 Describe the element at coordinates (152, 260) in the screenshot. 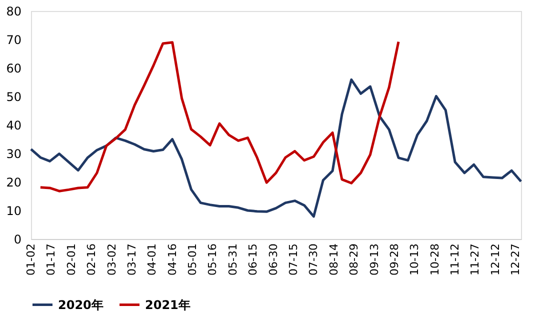

I see `x-tick-label: 04-01` at that location.